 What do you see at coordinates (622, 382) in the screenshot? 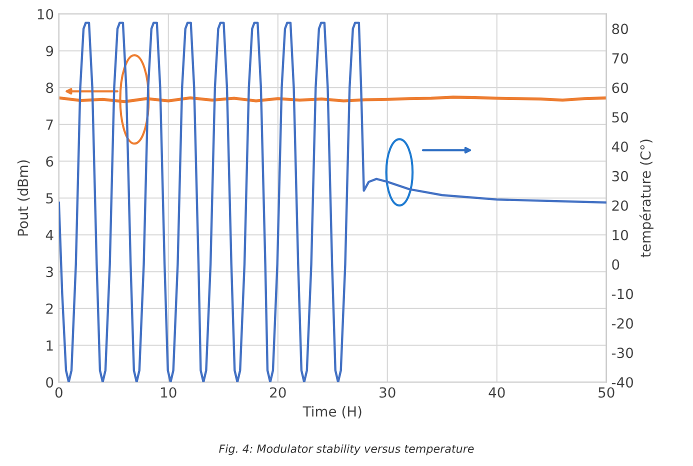
I see `y2-tick-label: -40` at bounding box center [622, 382].